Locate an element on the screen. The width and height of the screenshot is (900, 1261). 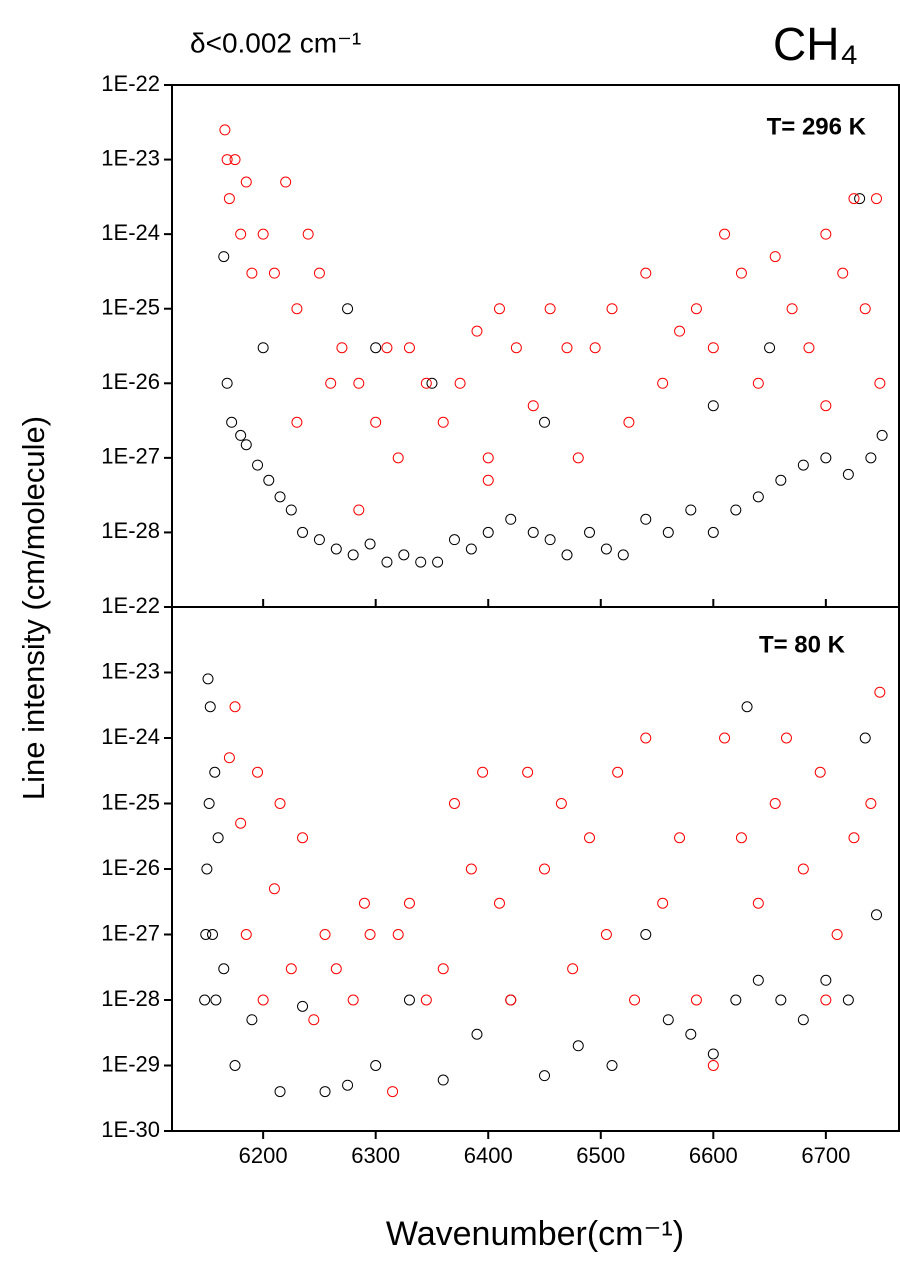
x-tick-label: 6300 is located at coordinates (375, 1155).